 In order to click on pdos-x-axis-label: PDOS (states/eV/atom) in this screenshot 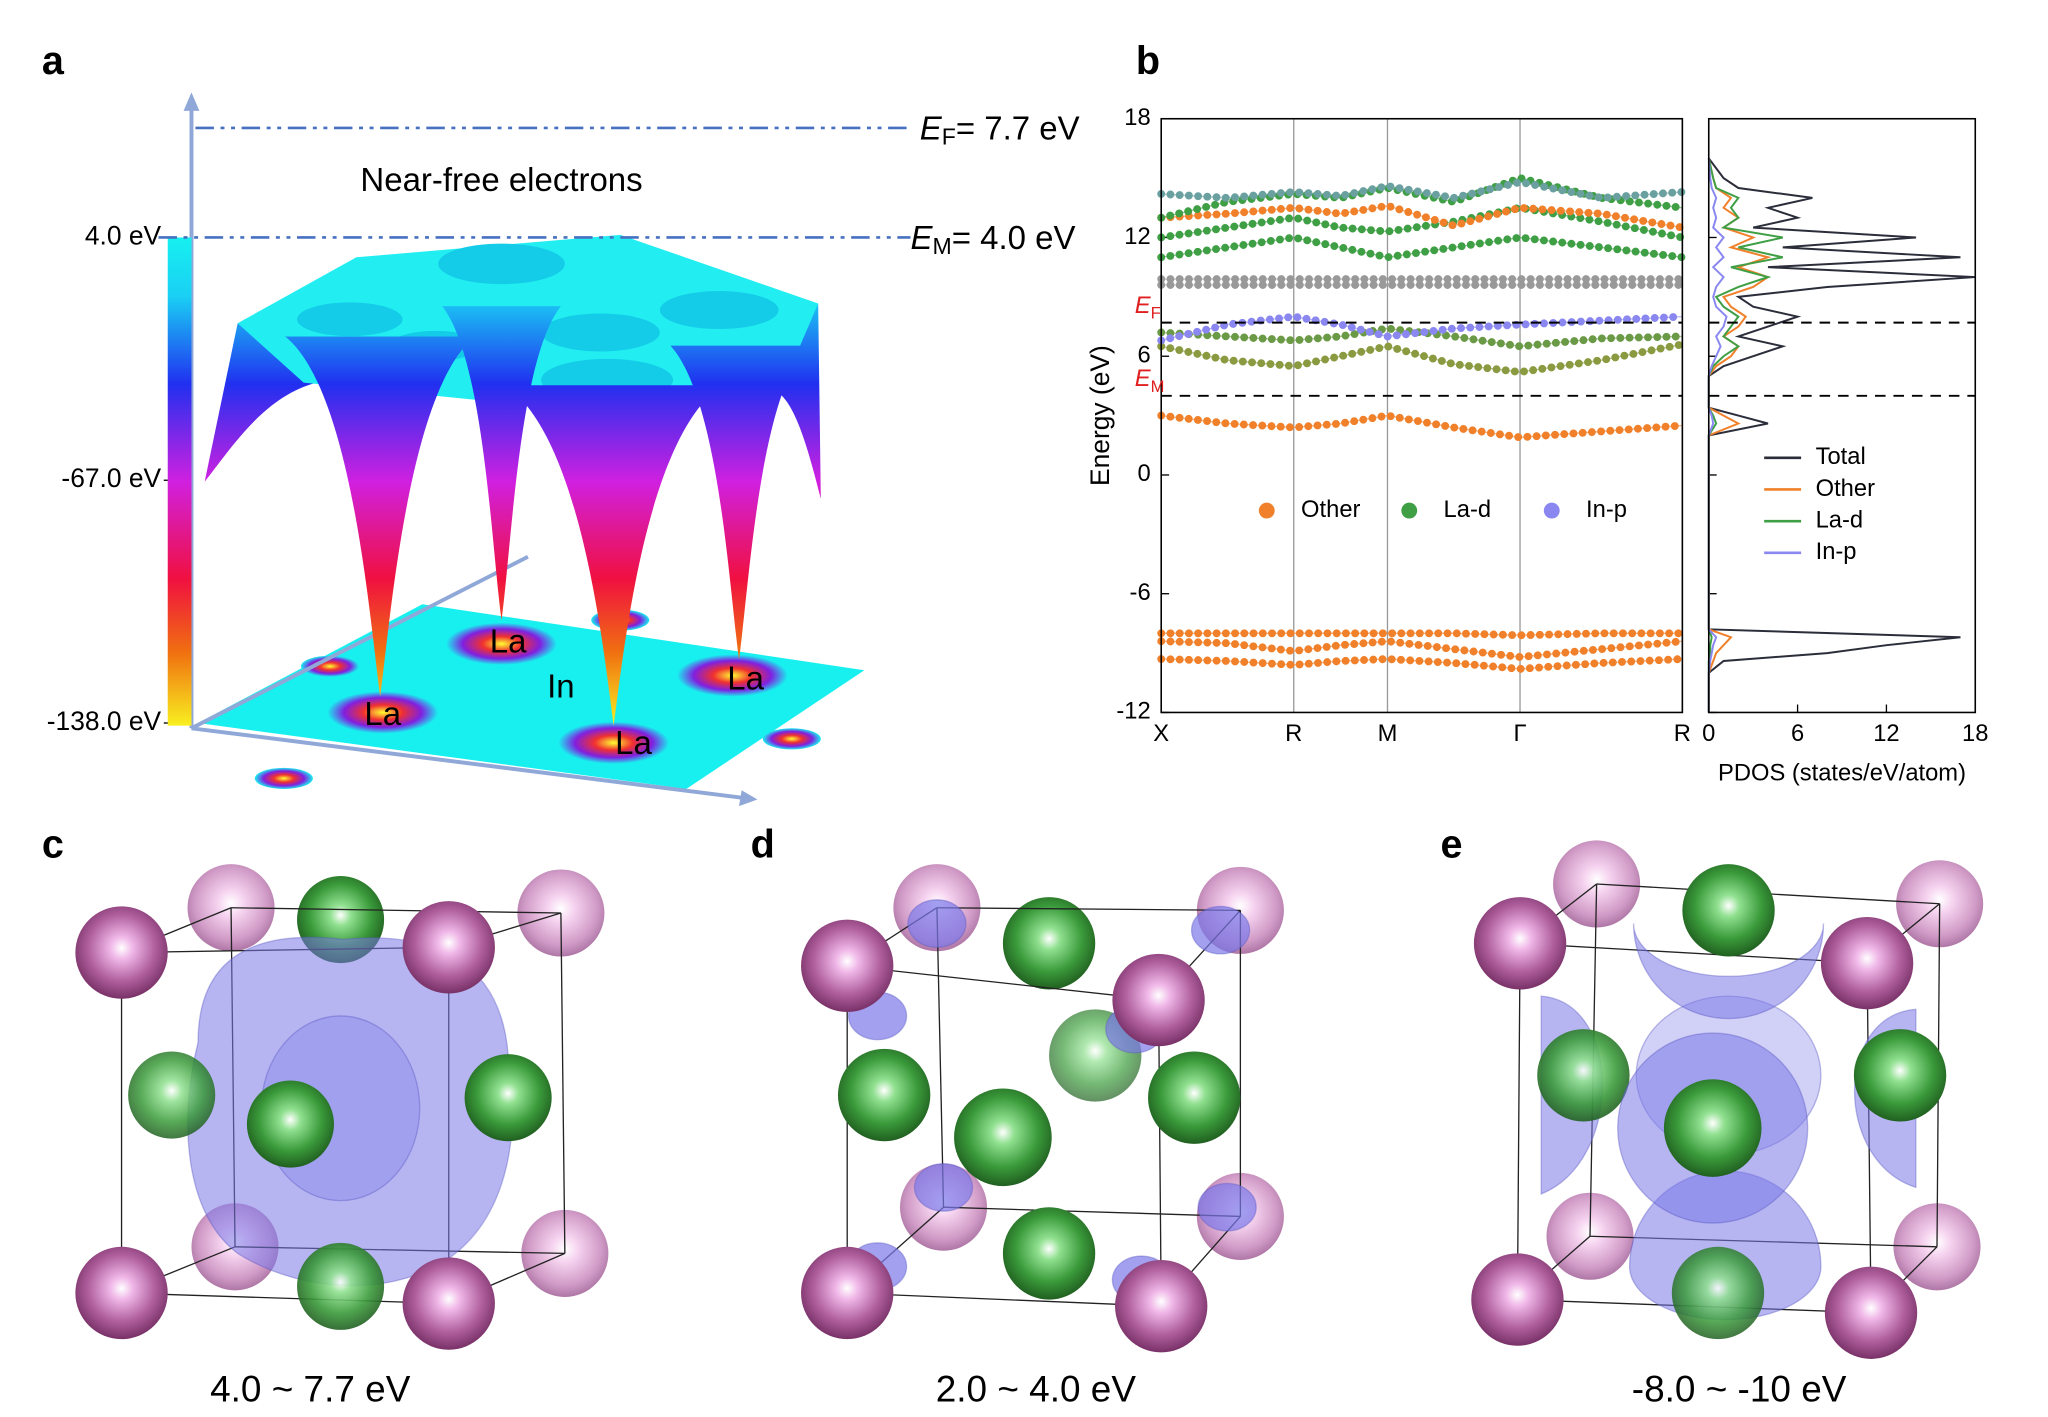, I will do `click(1842, 774)`.